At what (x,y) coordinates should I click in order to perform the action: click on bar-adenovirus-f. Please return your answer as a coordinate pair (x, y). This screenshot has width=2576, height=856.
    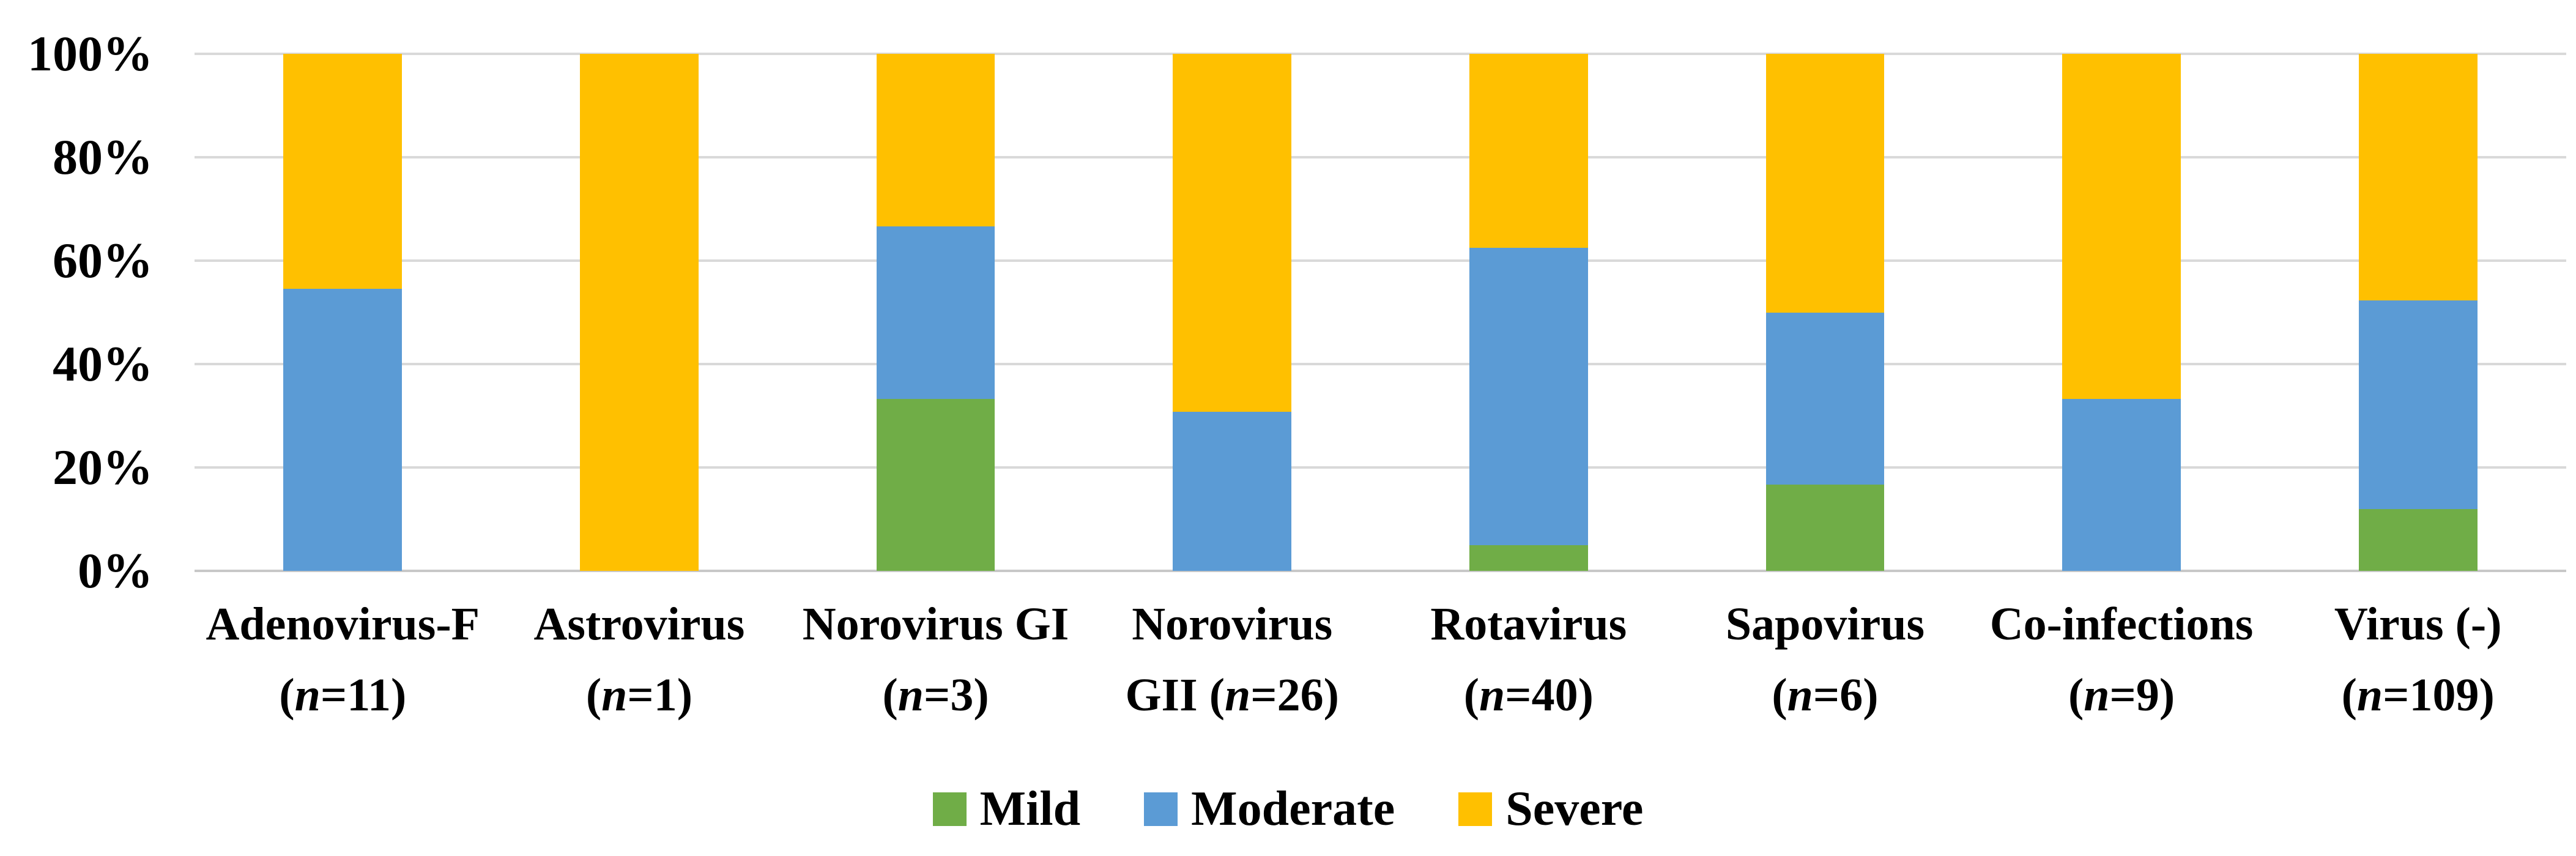
    Looking at the image, I should click on (343, 312).